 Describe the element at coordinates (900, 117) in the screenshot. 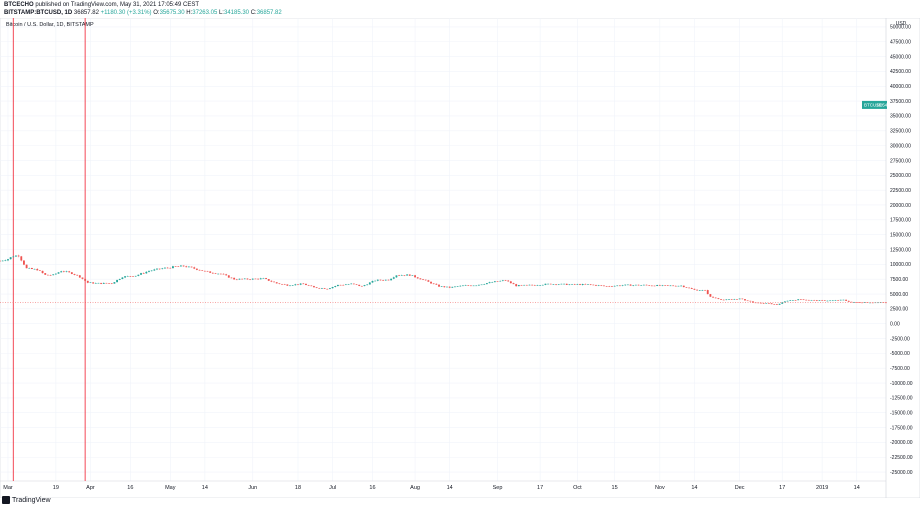

I see `y-tick-label: 35000.00` at that location.